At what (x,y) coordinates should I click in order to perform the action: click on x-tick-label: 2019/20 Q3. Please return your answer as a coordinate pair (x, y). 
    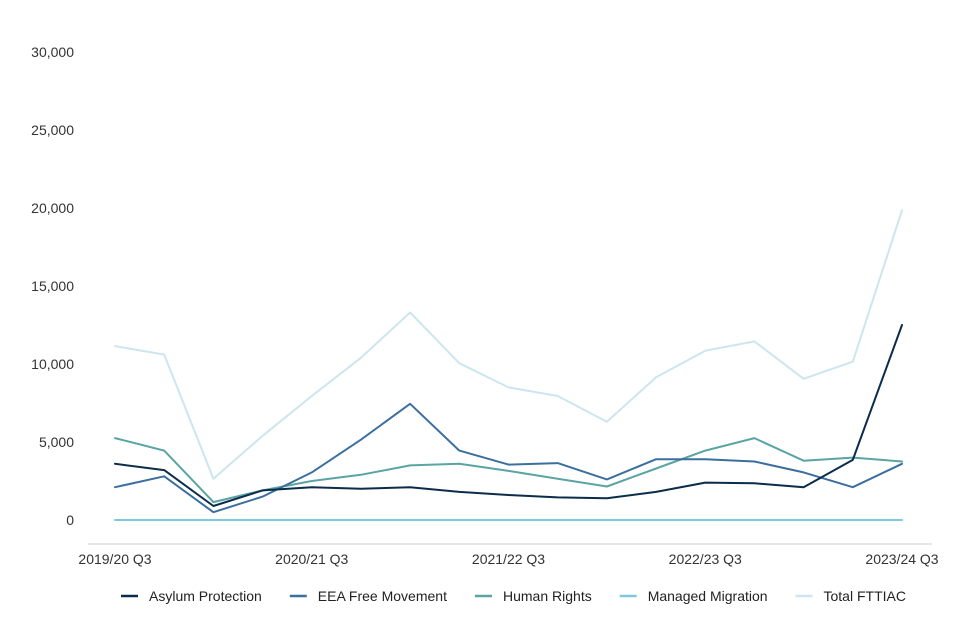
    Looking at the image, I should click on (114, 559).